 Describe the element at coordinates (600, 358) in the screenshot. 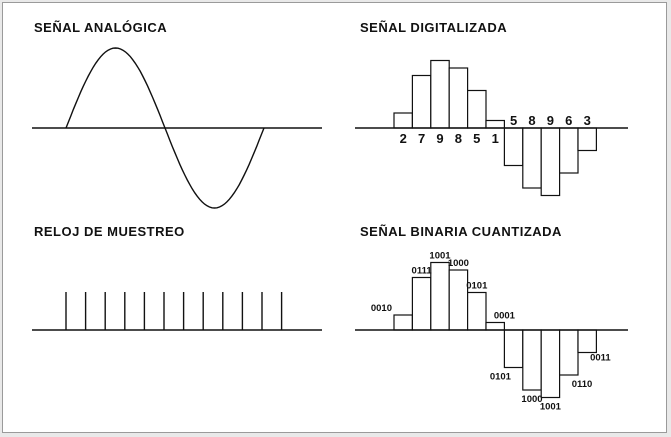

I see `sample-code-label: 0011` at that location.